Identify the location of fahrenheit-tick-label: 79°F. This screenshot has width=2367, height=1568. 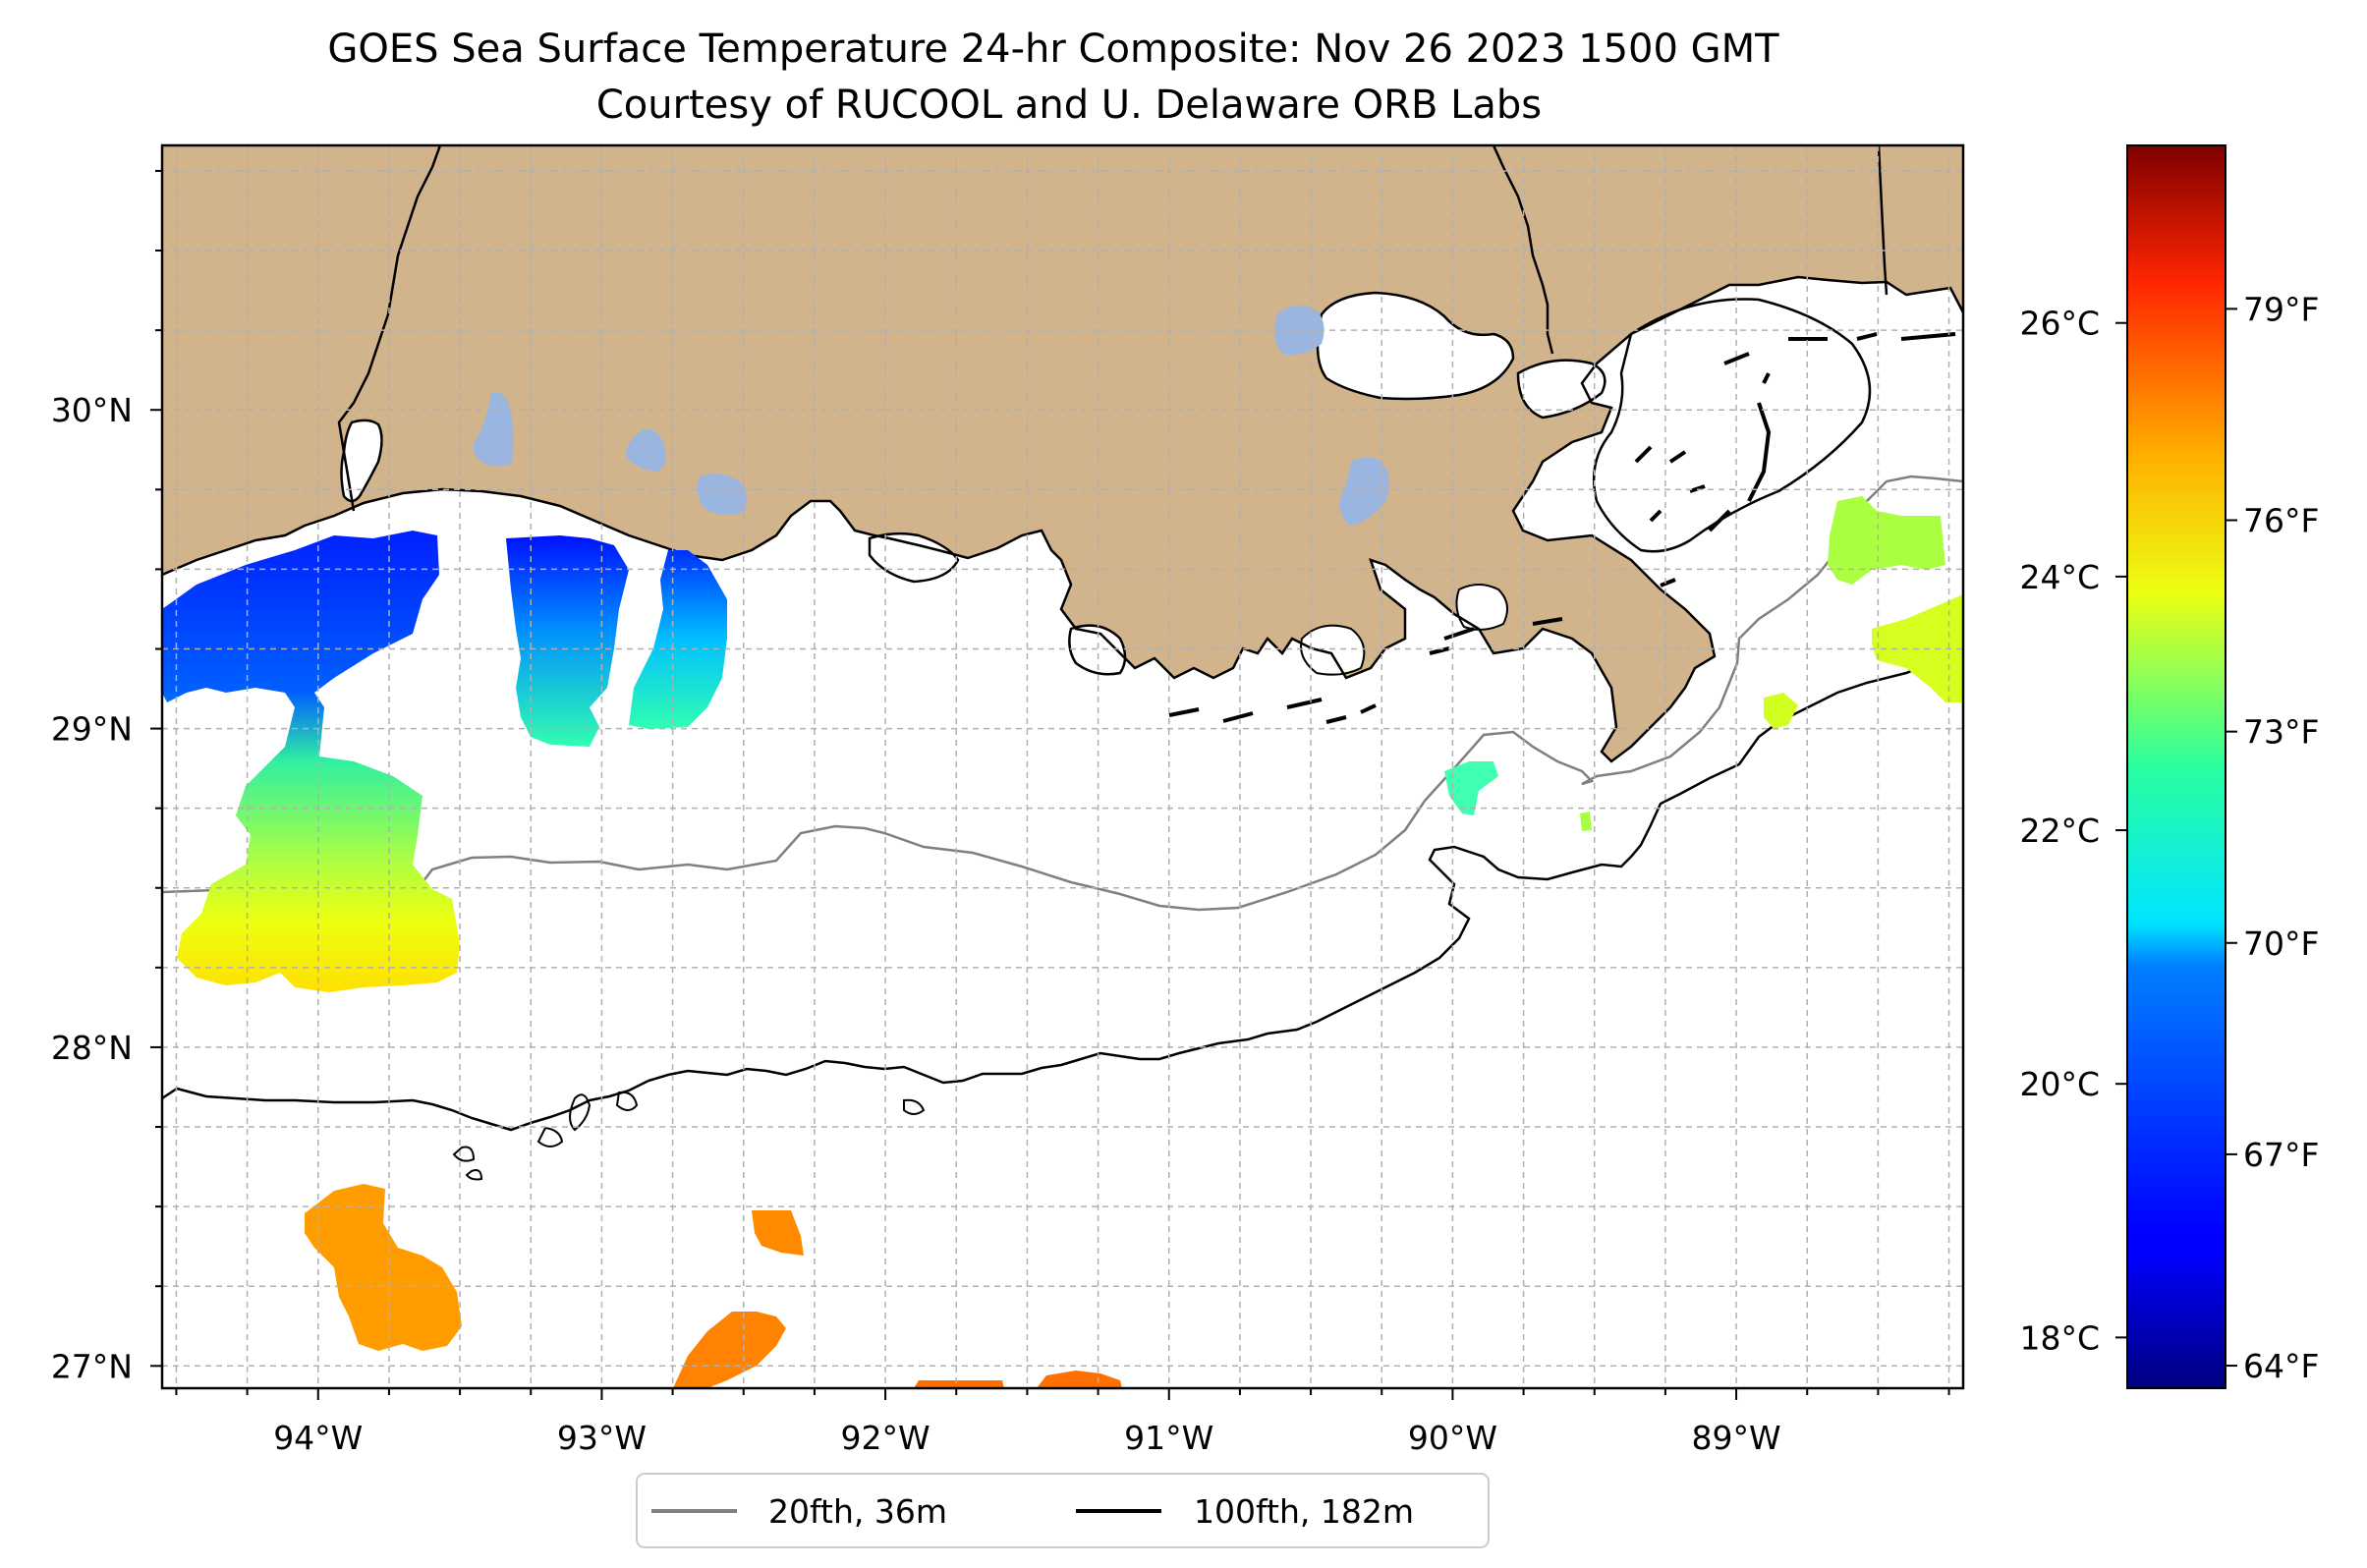
(2281, 309).